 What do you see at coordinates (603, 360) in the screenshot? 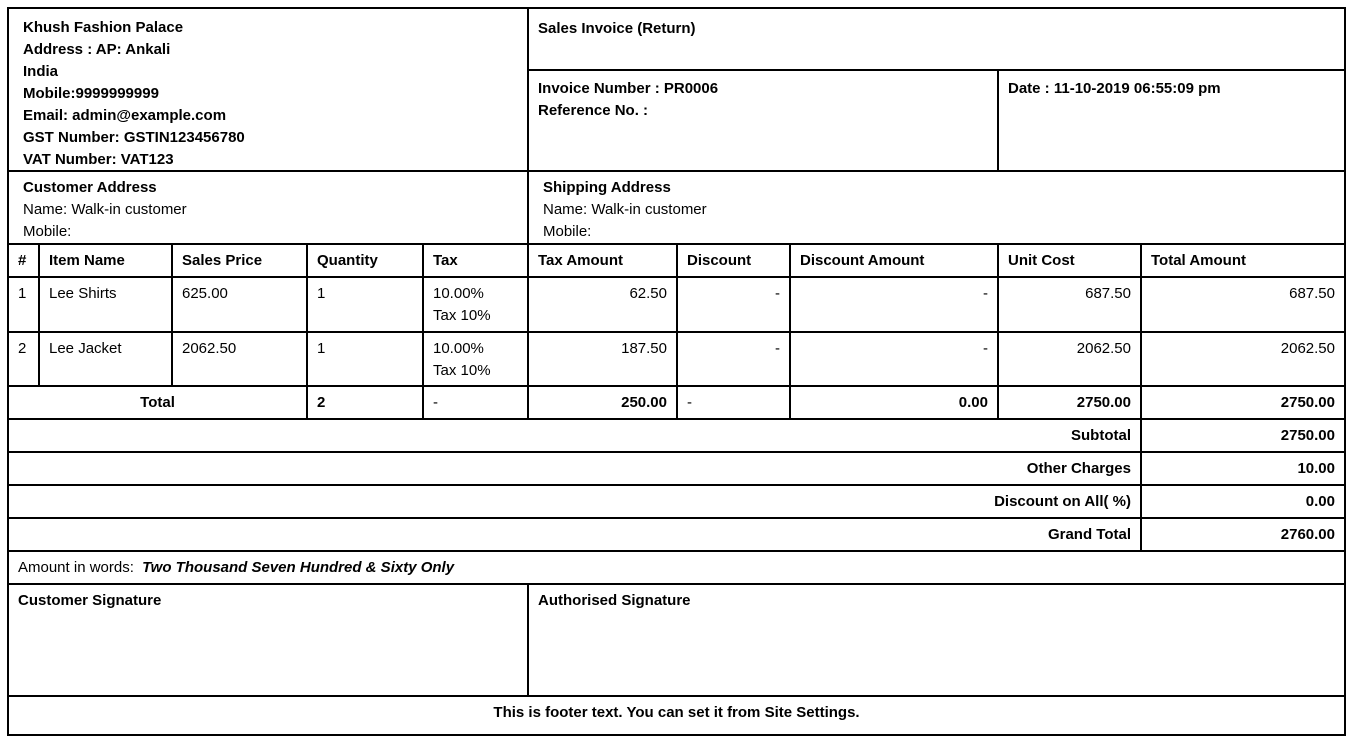
I see `item-row-tax-amount: 187.50` at bounding box center [603, 360].